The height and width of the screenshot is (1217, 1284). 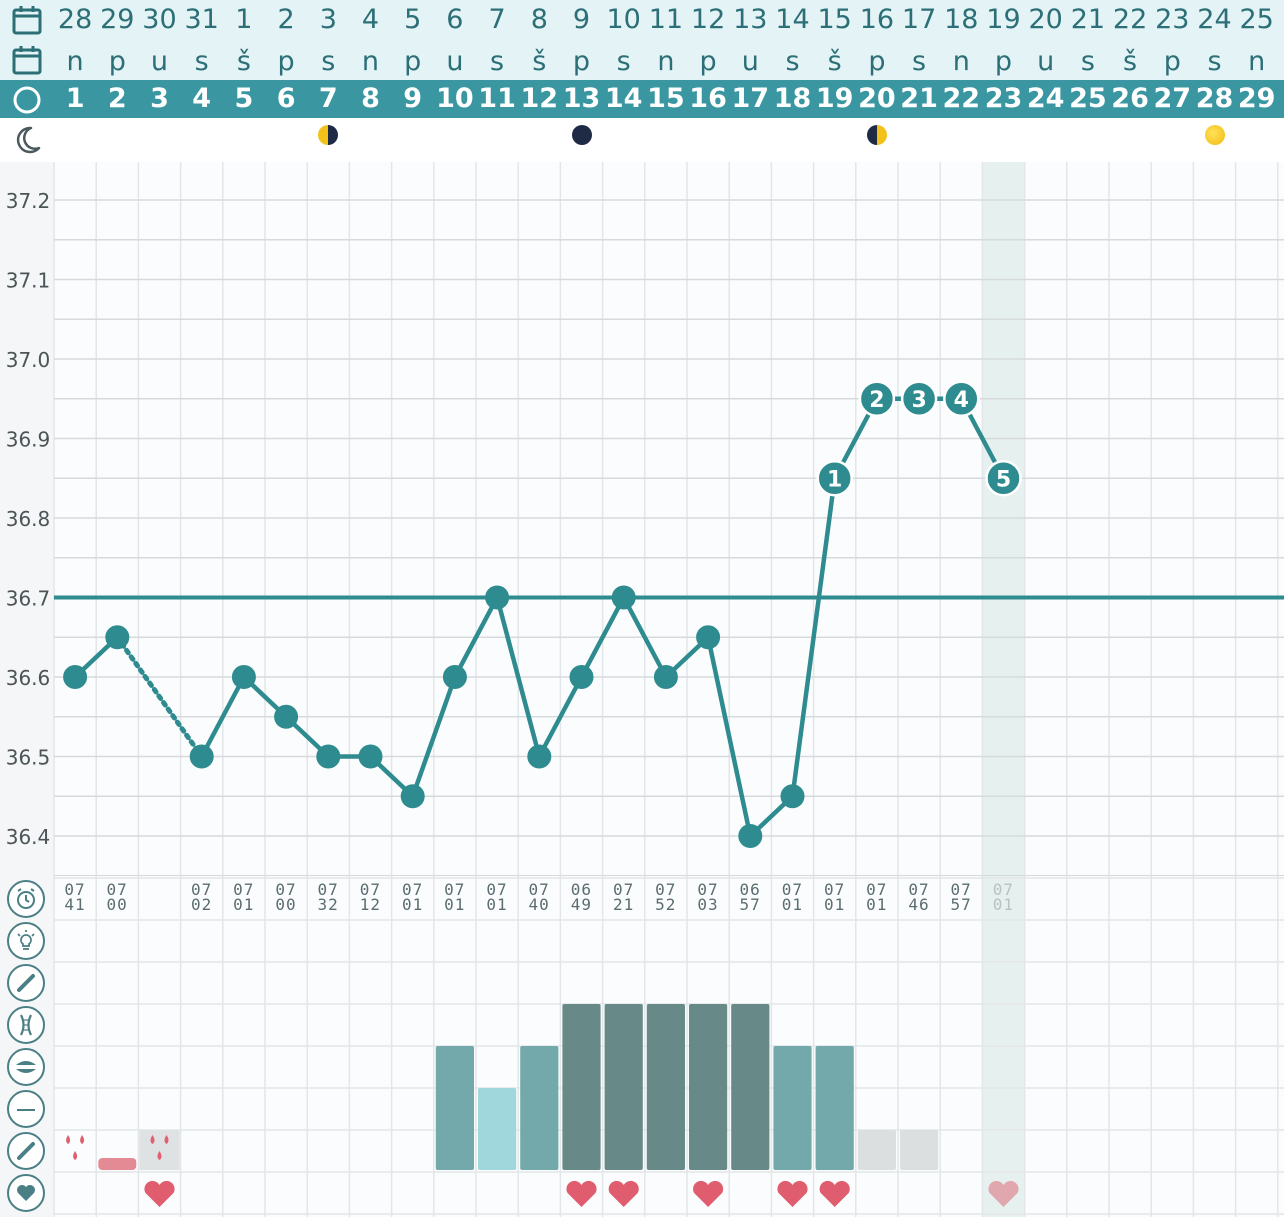 I want to click on date-cell: 3, so click(x=328, y=19).